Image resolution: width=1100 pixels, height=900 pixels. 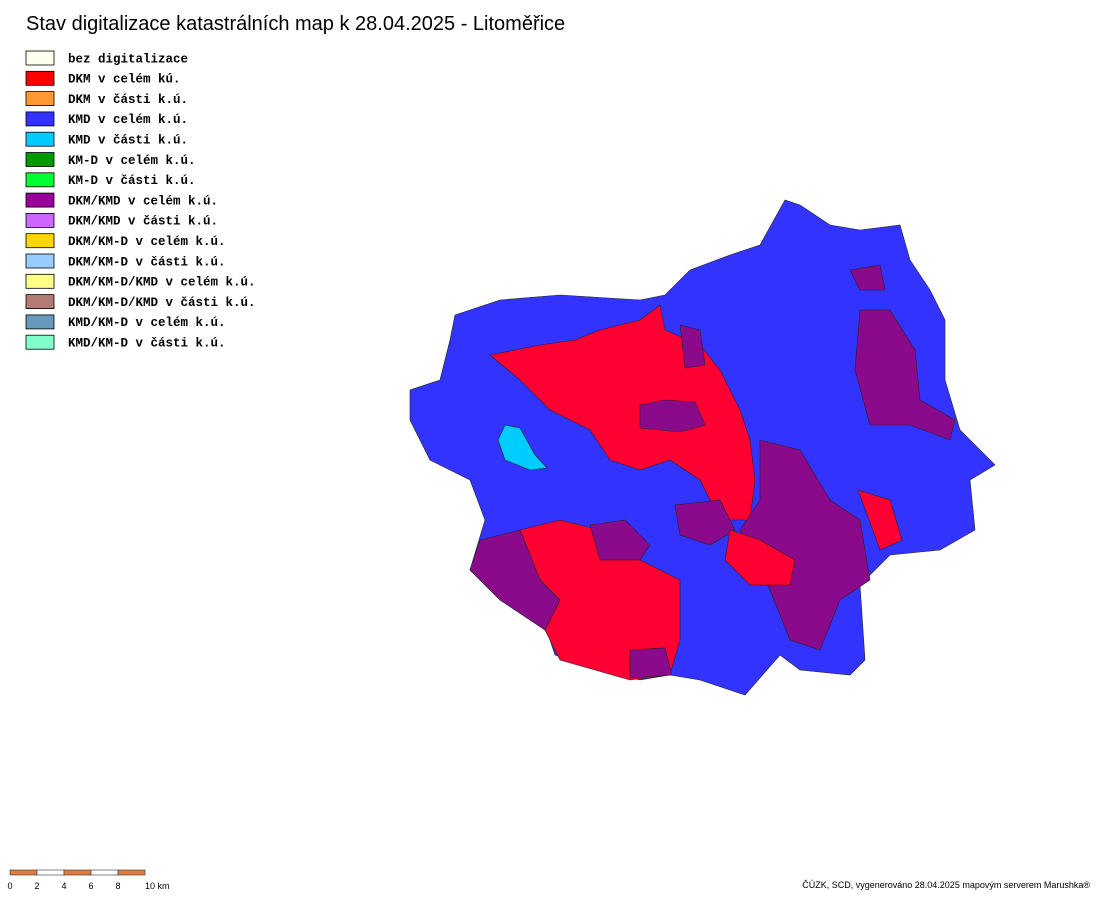 I want to click on legend-label: bez digitalizace, so click(x=128, y=59).